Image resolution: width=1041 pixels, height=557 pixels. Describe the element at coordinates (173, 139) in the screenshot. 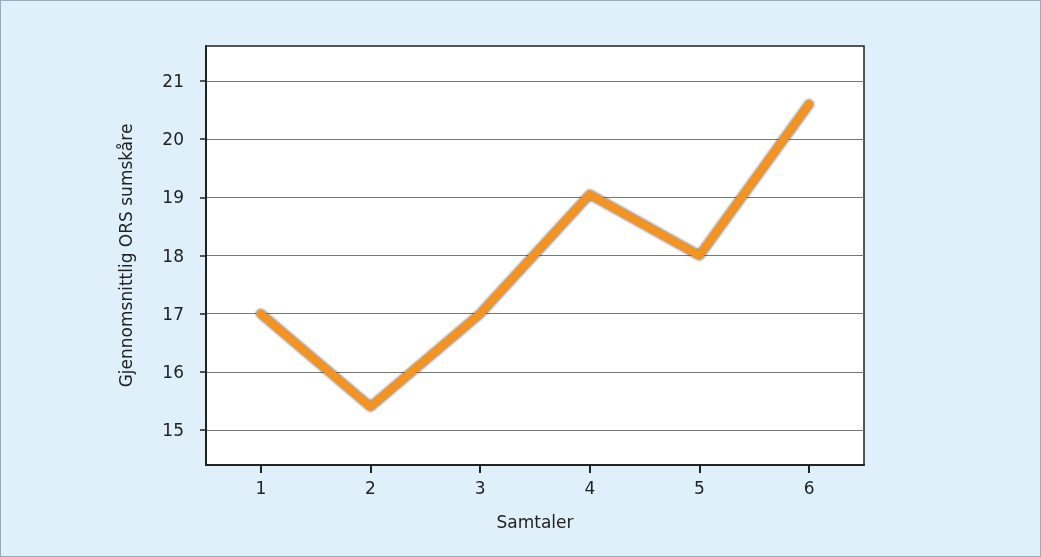

I see `y-tick-label: 20` at that location.